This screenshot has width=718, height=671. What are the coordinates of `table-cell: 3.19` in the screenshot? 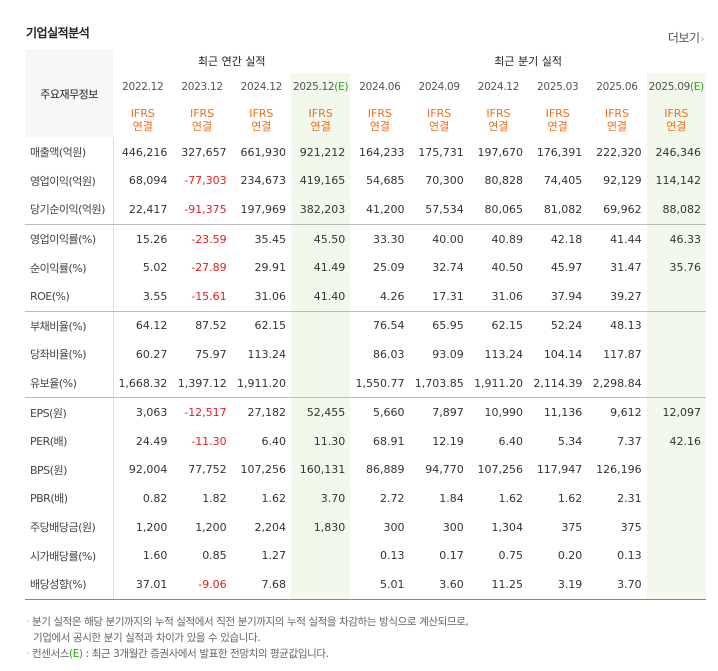 It's located at (558, 584).